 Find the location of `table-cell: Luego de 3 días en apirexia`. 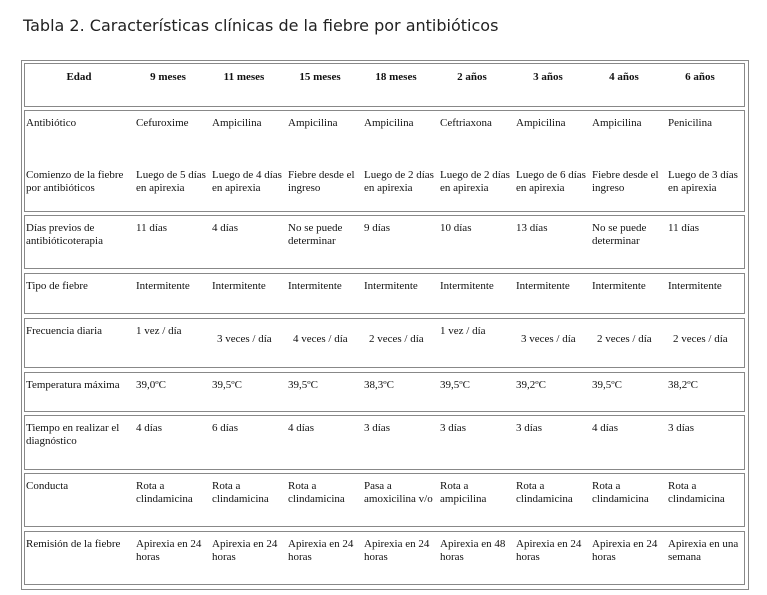

table-cell: Luego de 3 días en apirexia is located at coordinates (703, 181).